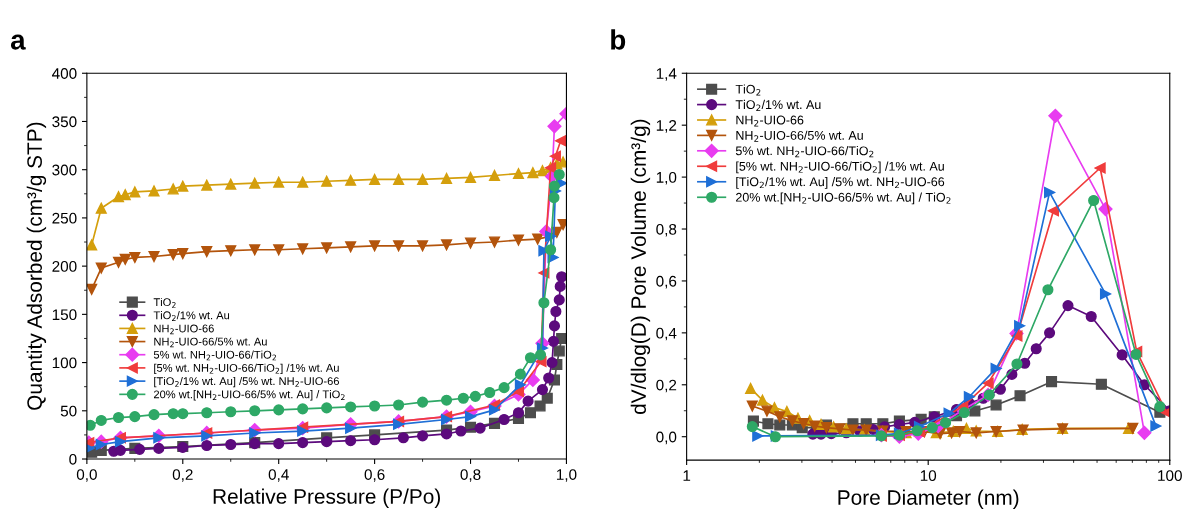  I want to click on x-tick-label: 0,2, so click(182, 475).